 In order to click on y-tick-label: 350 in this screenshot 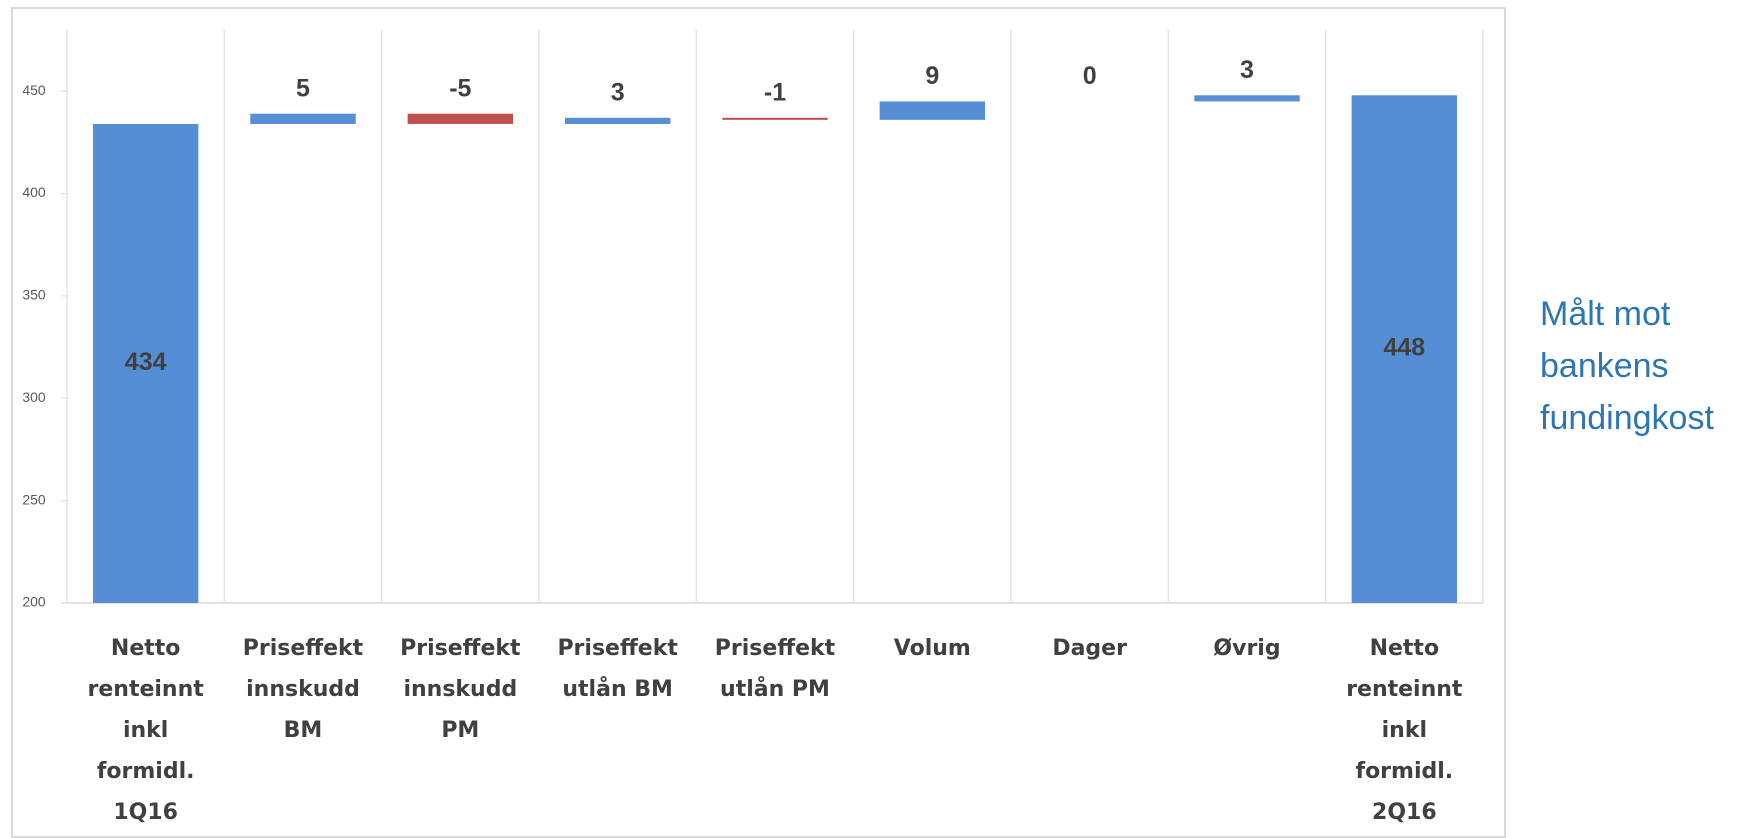, I will do `click(34, 295)`.